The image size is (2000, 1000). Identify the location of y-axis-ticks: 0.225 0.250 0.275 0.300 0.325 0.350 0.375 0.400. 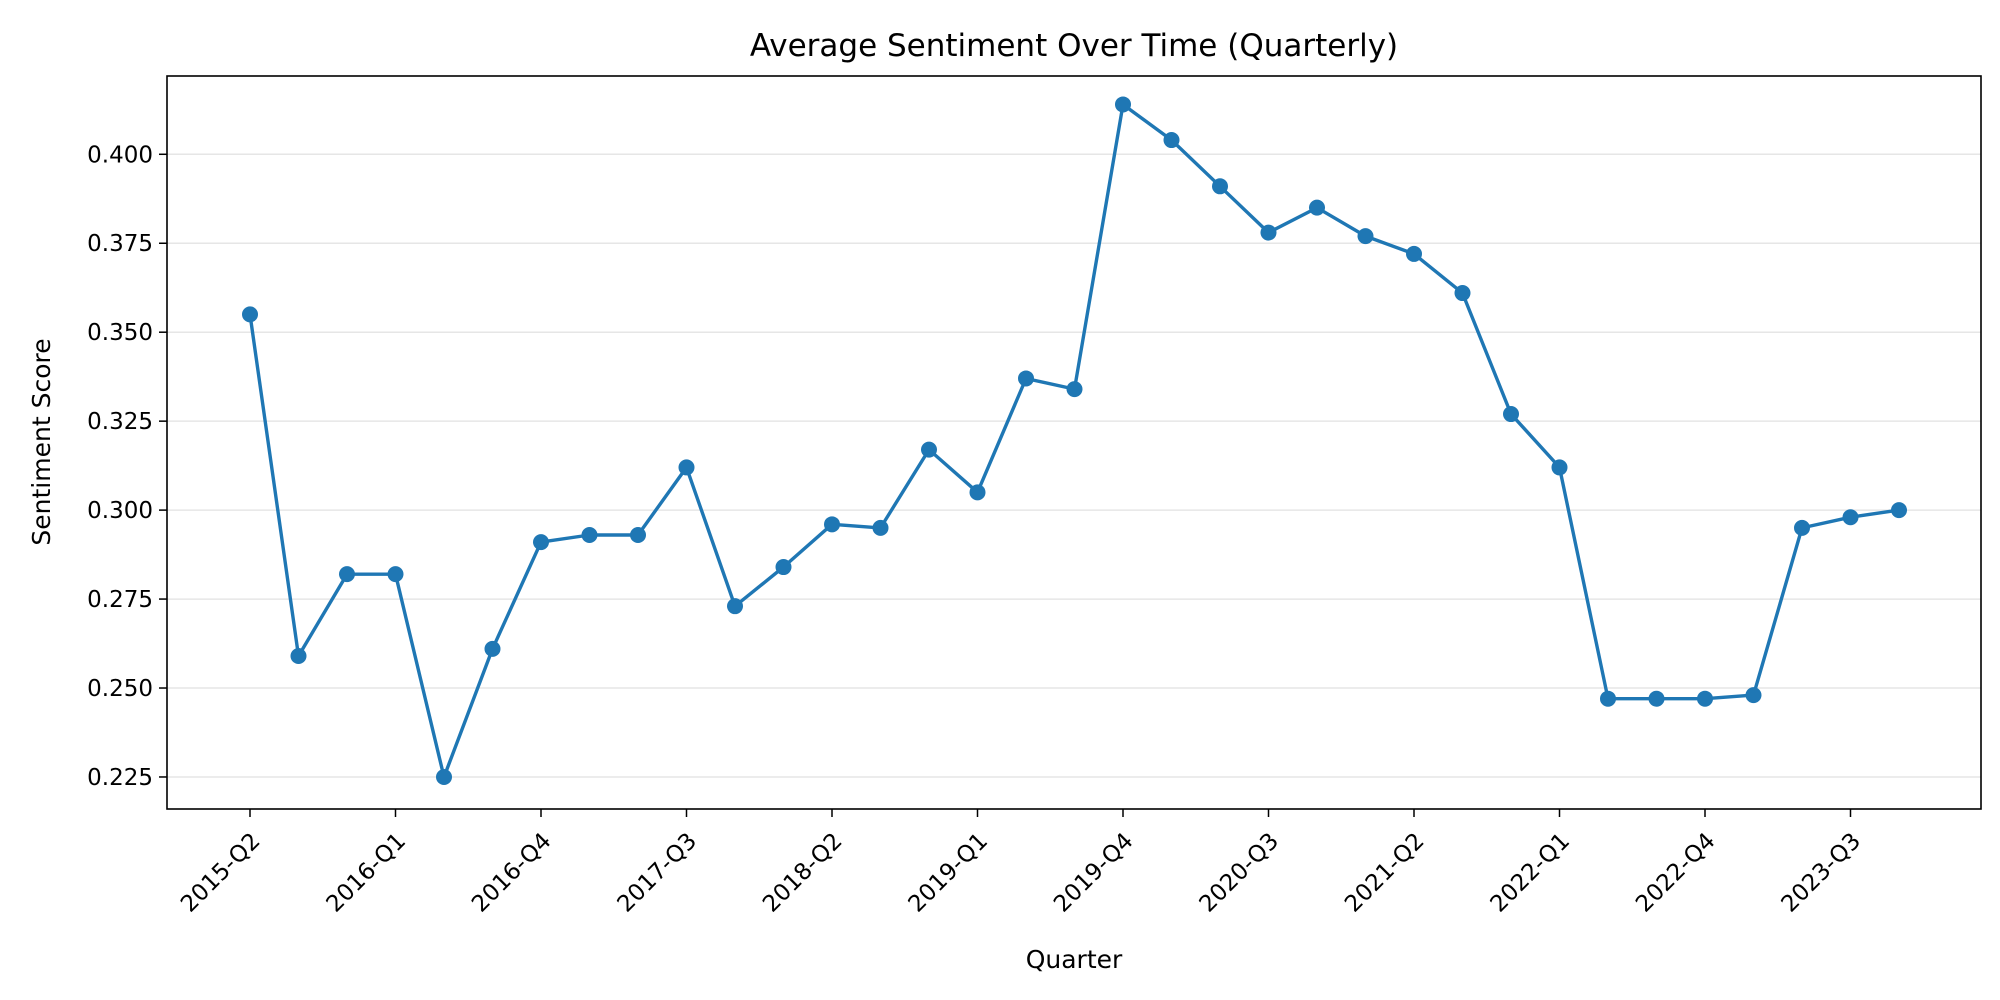
(127, 466).